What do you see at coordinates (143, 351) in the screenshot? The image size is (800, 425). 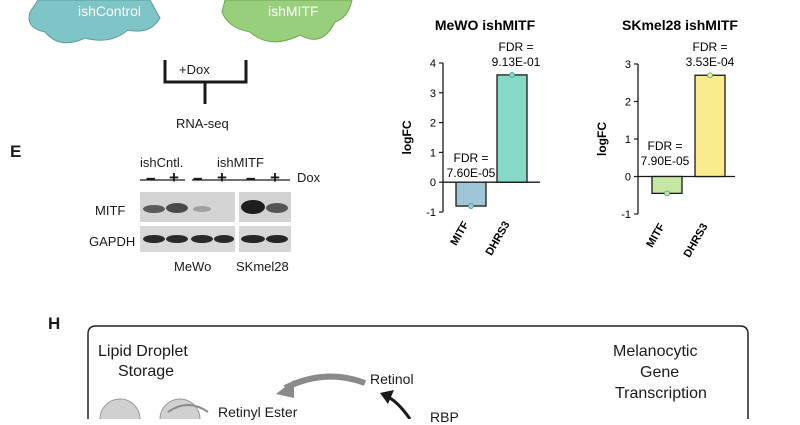 I see `storage-label-1: Lipid Droplet` at bounding box center [143, 351].